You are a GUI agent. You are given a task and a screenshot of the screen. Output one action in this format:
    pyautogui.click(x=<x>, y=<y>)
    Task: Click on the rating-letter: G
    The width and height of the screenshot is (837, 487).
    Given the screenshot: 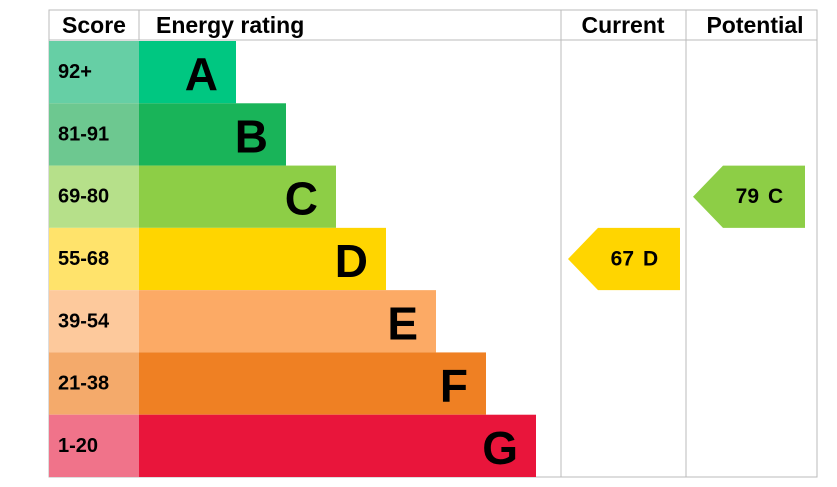 What is the action you would take?
    pyautogui.click(x=500, y=448)
    